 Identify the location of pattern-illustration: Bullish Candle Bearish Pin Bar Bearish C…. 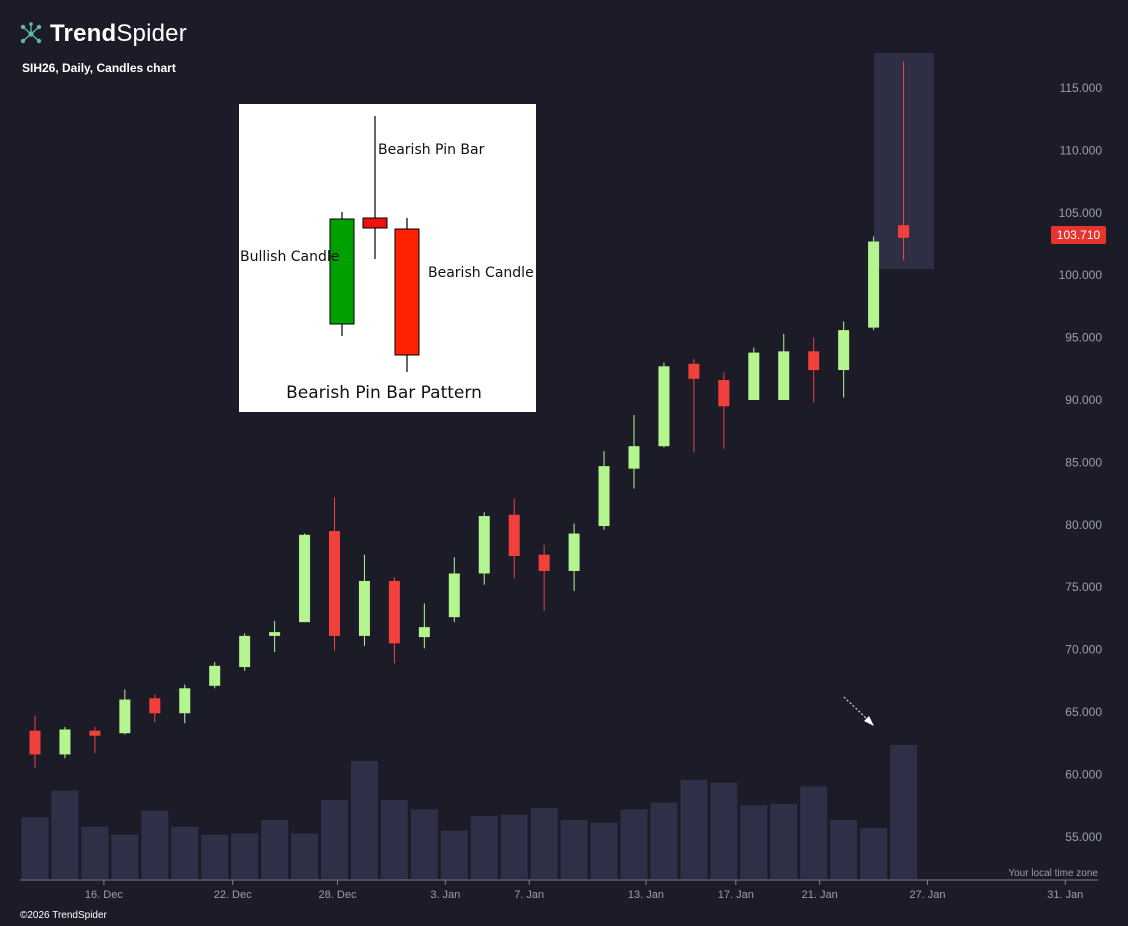
(387, 258).